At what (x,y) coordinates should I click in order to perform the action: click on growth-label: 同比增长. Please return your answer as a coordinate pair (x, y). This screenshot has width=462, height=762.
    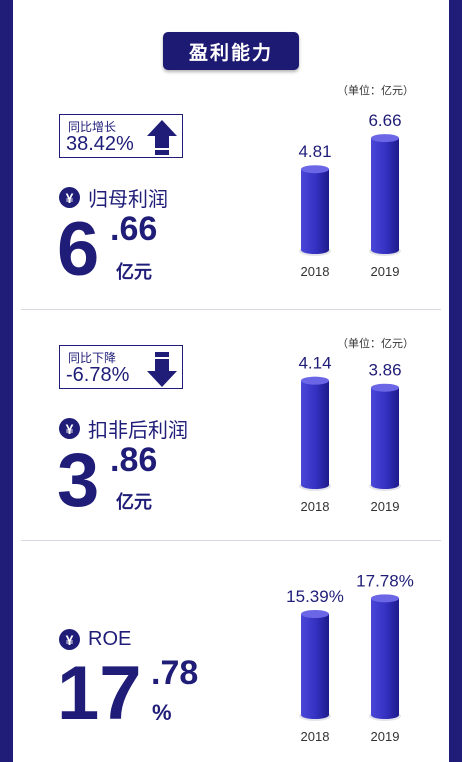
    Looking at the image, I should click on (92, 127).